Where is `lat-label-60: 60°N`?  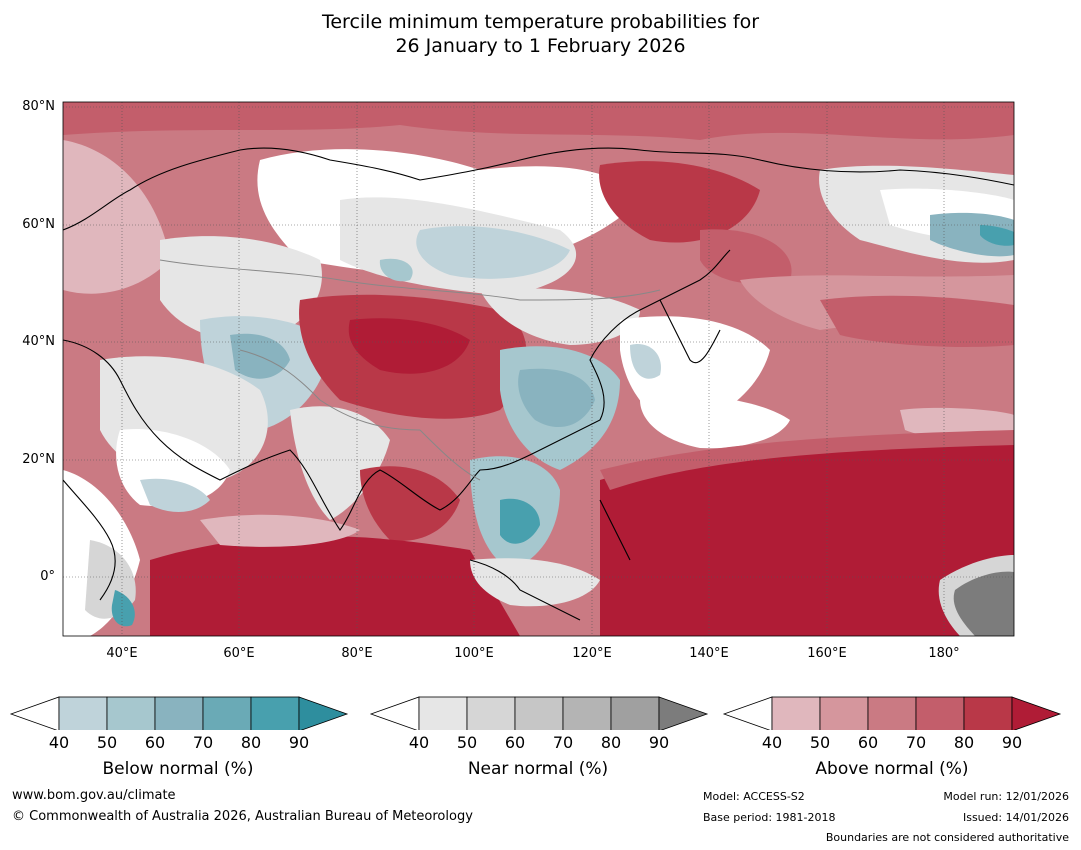 lat-label-60: 60°N is located at coordinates (38, 224).